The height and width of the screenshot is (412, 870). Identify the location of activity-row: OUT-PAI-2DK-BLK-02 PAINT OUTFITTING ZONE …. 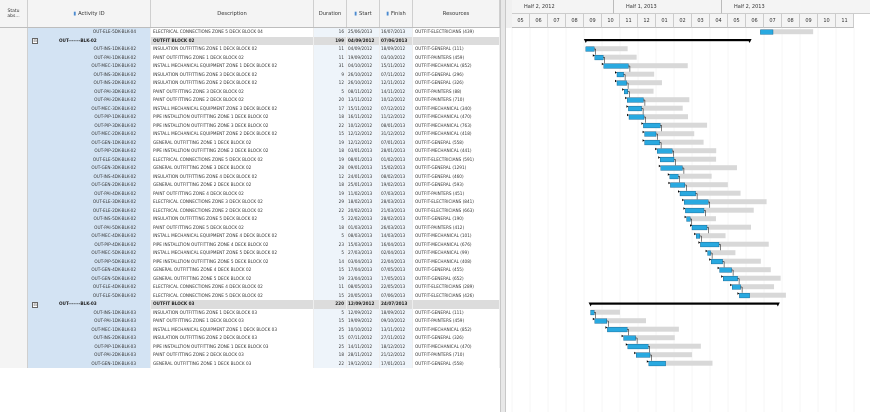
(250, 100).